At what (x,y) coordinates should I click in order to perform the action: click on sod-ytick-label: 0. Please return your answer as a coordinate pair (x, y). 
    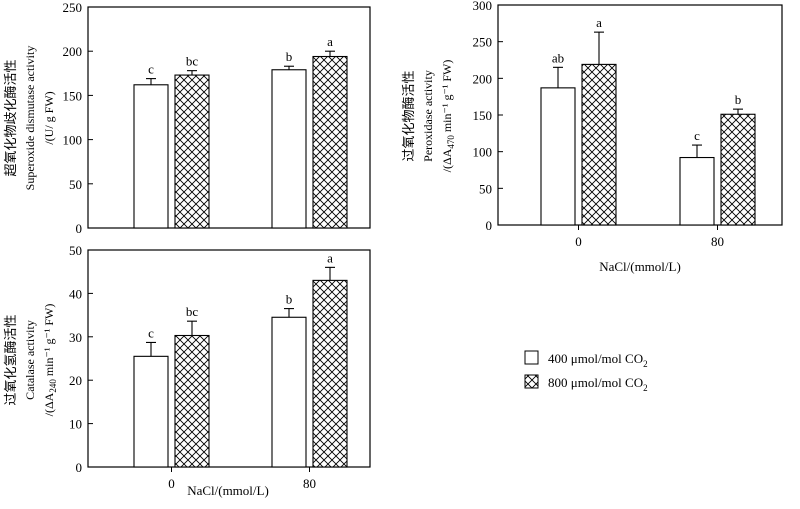
    Looking at the image, I should click on (79, 228).